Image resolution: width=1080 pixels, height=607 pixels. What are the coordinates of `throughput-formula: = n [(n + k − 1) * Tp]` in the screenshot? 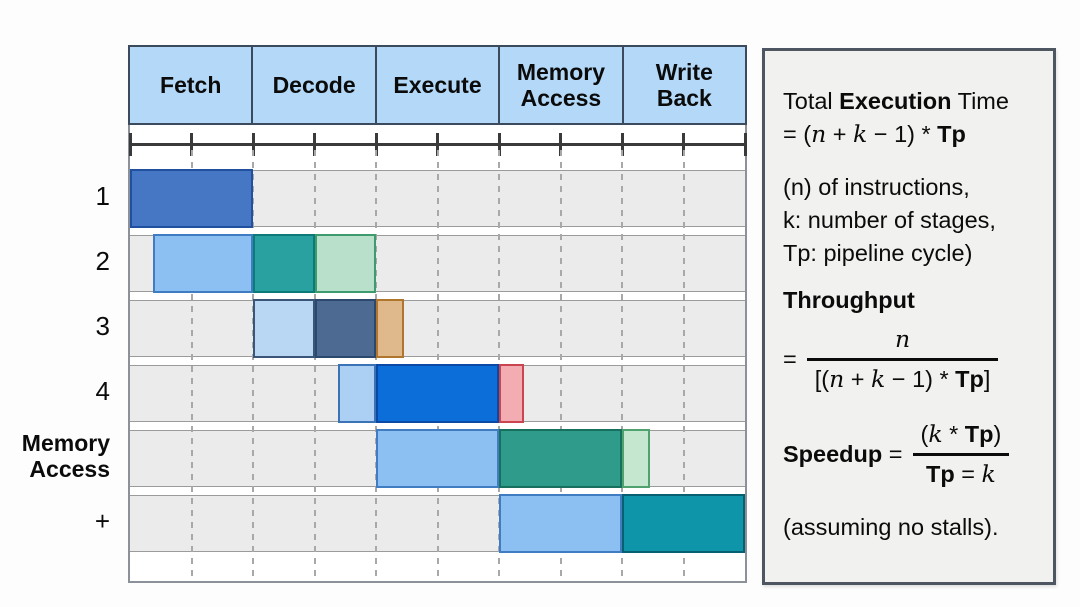 It's located at (909, 359).